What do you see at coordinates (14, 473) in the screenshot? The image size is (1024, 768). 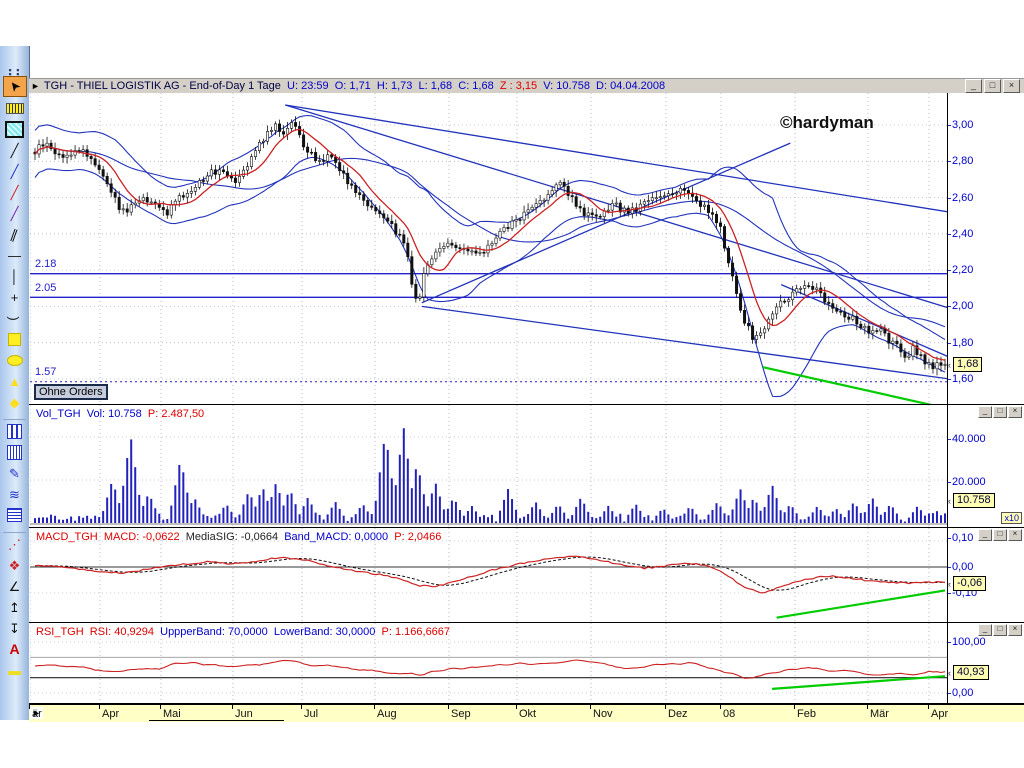 I see `edit-chart-tool: ✎` at bounding box center [14, 473].